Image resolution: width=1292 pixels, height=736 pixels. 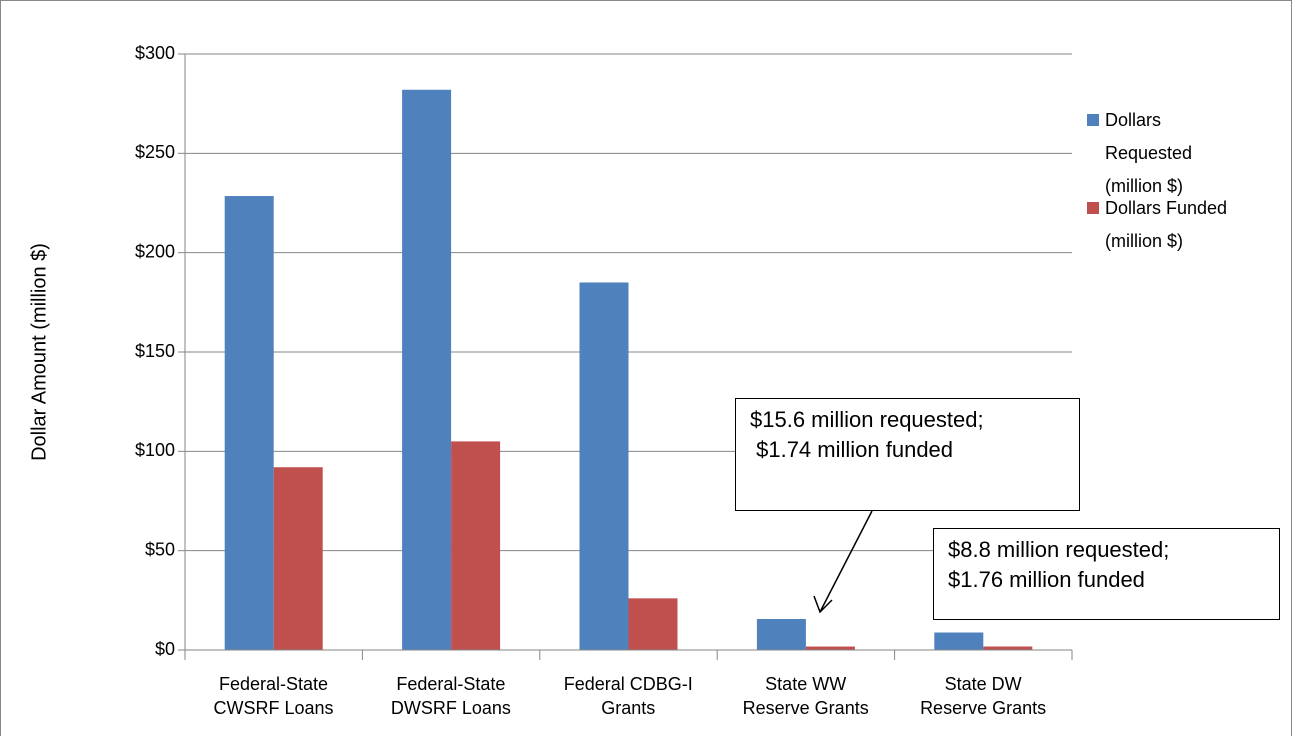 What do you see at coordinates (273, 696) in the screenshot?
I see `x-tick-label: Federal-State CWSRF Loans` at bounding box center [273, 696].